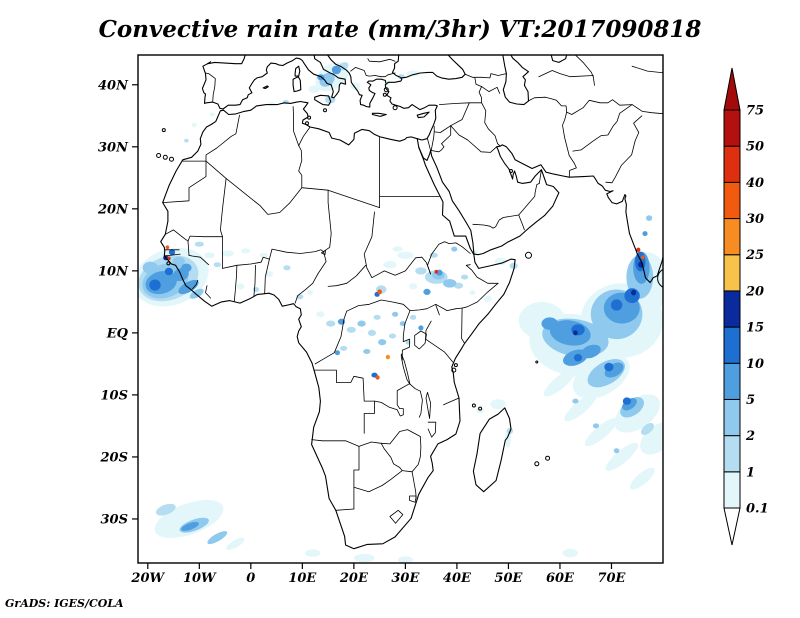  Describe the element at coordinates (405, 578) in the screenshot. I see `x-axis-label: 30E` at that location.